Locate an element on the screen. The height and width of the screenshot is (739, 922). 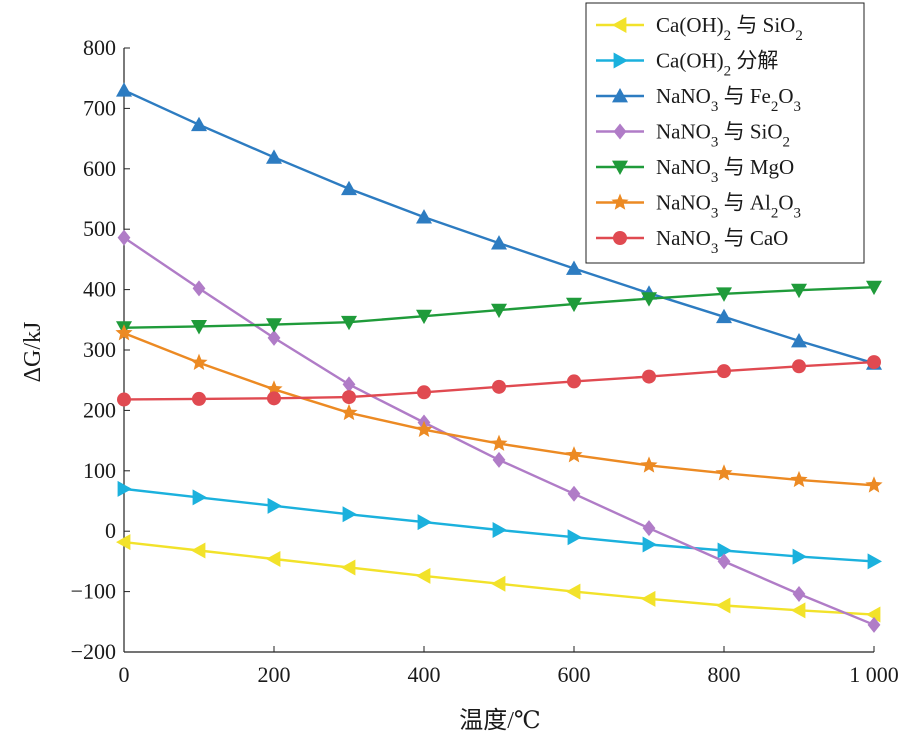
legend-item: NaNO3 与 CaO is located at coordinates (692, 241).